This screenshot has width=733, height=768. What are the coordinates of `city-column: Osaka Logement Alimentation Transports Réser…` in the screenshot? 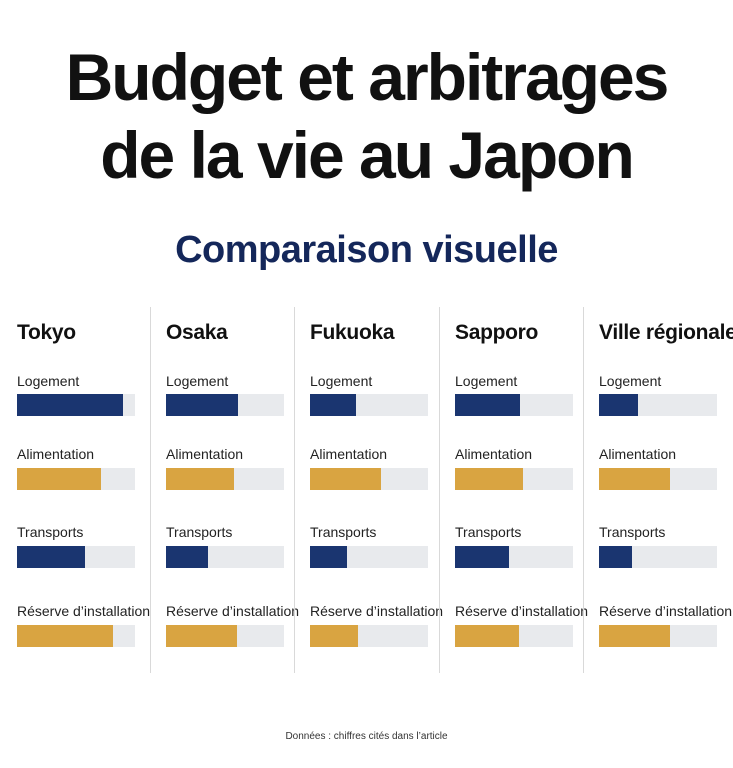 It's located at (232, 491).